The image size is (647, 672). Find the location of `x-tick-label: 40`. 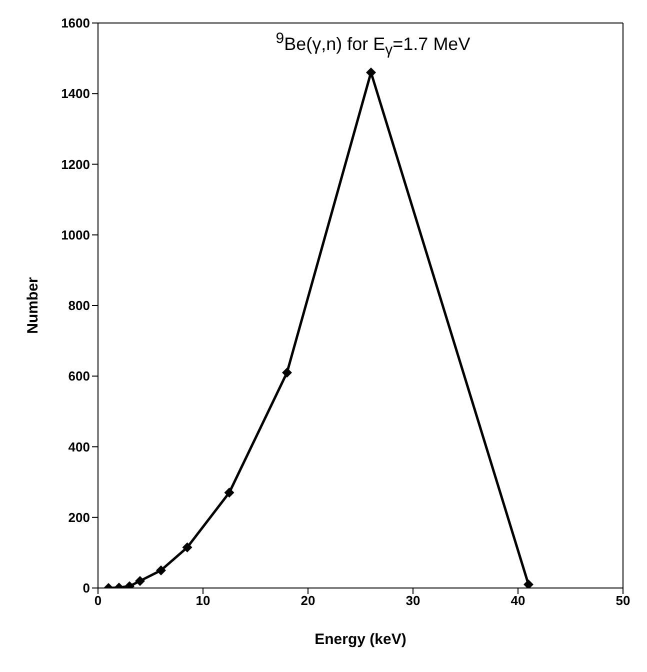

x-tick-label: 40 is located at coordinates (518, 600).